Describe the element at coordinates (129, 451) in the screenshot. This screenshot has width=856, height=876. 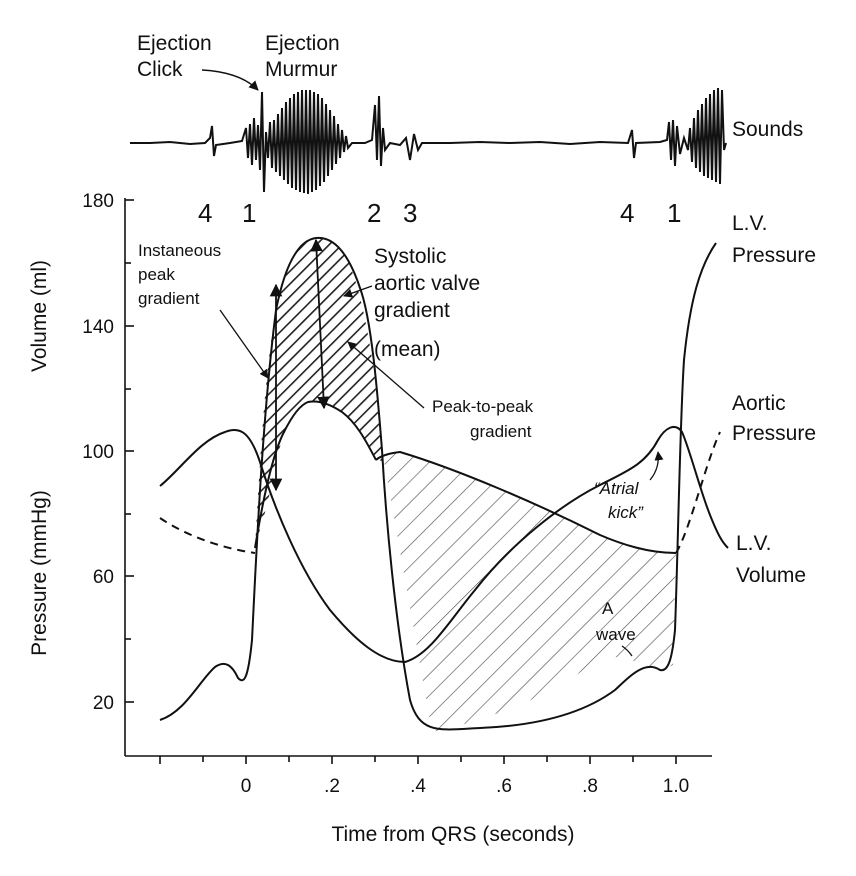
I see `y-axis-ticks` at that location.